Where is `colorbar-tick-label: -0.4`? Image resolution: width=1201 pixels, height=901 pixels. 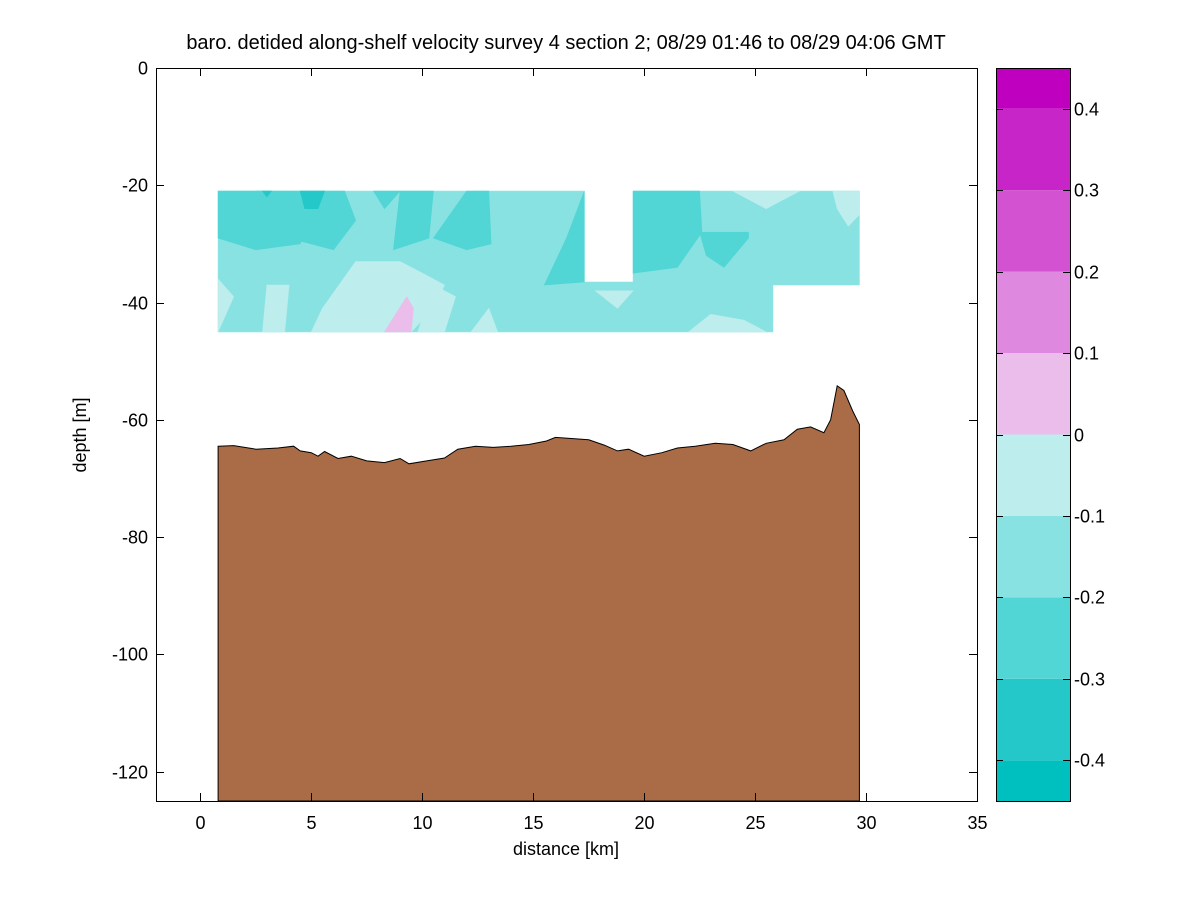 colorbar-tick-label: -0.4 is located at coordinates (1089, 761).